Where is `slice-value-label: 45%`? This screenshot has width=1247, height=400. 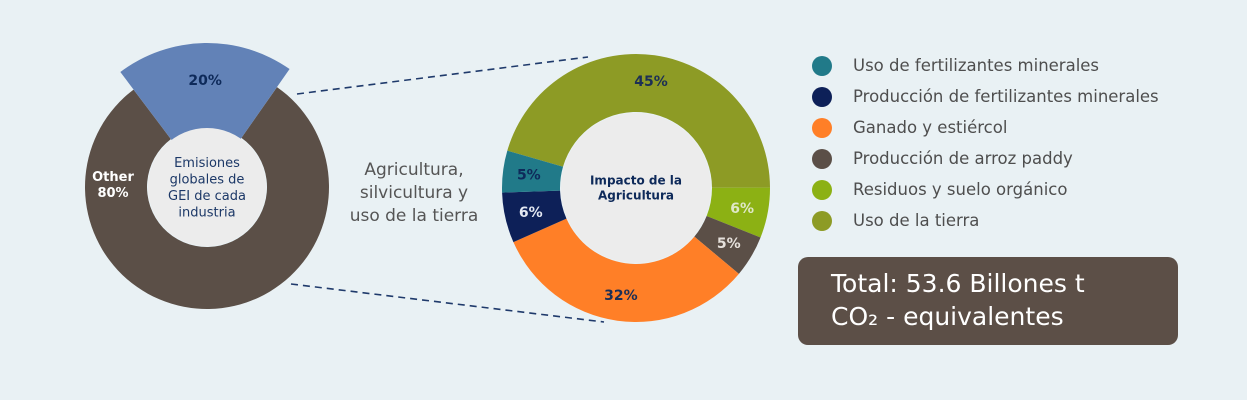
slice-value-label: 45% is located at coordinates (651, 82).